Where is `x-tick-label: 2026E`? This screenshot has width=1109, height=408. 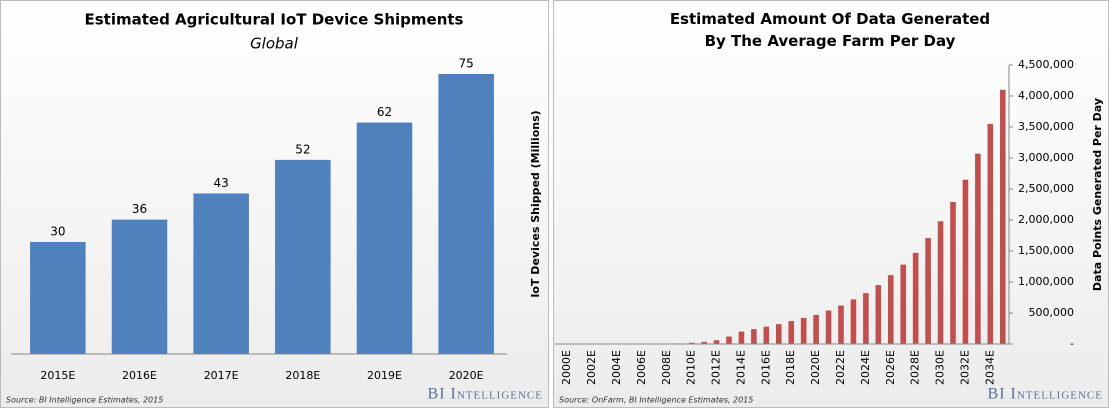
x-tick-label: 2026E is located at coordinates (890, 367).